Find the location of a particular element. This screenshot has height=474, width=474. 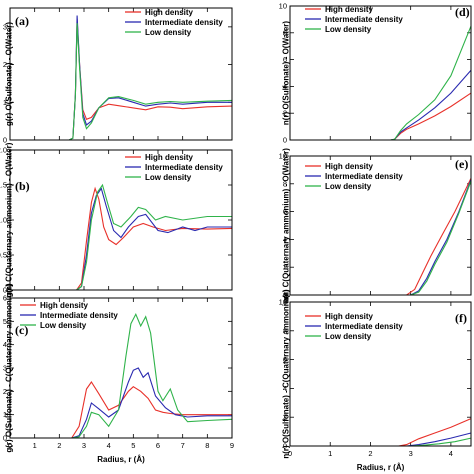

y-axis-title: g(r) C(Quaternary ammonium) - O(Water) is located at coordinates (9, 219).